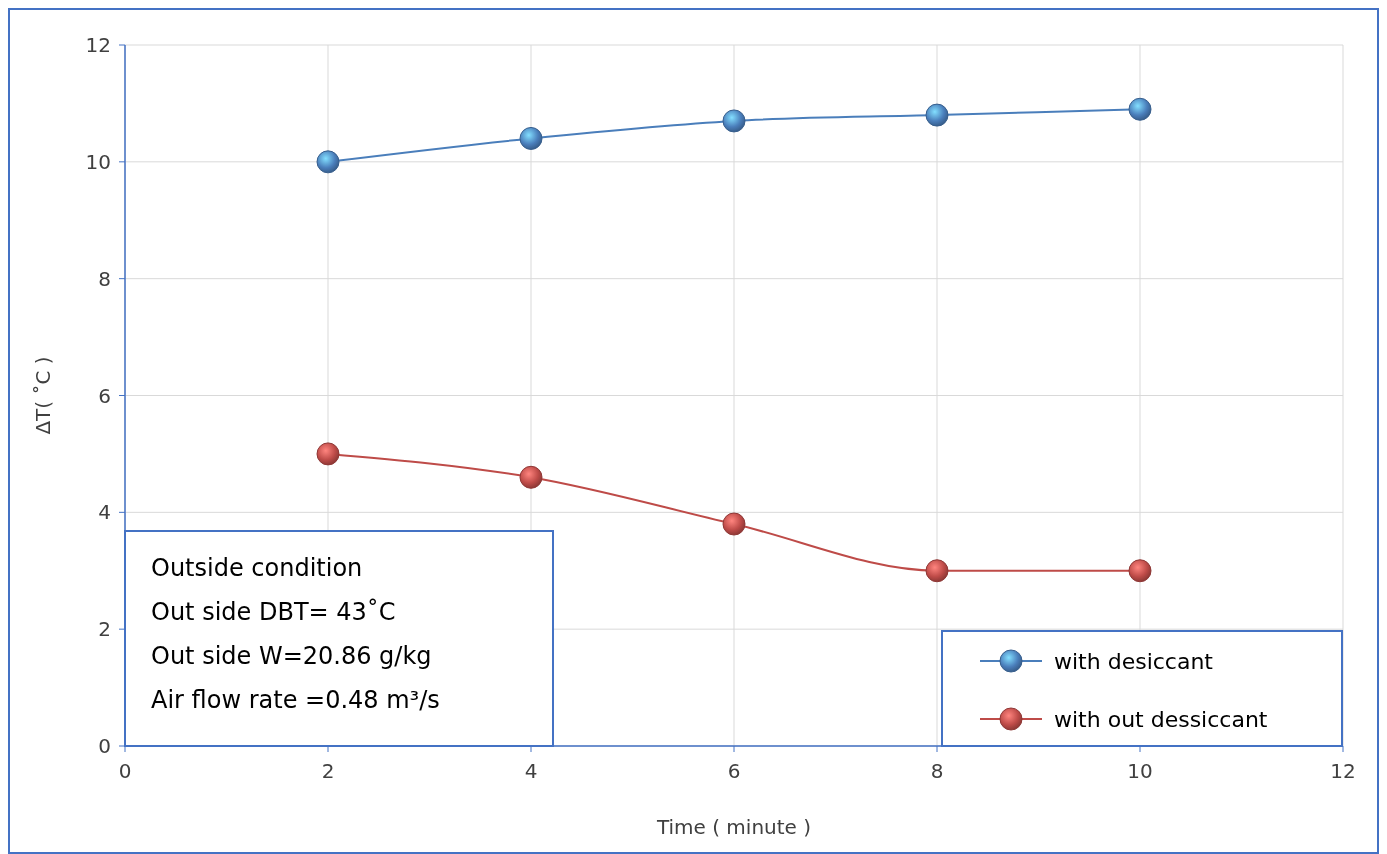 The height and width of the screenshot is (854, 1387). I want to click on x-tick-label: 4, so click(531, 771).